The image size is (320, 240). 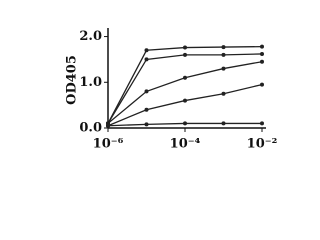 I want to click on y-tick-label: 0.0, so click(x=90, y=128).